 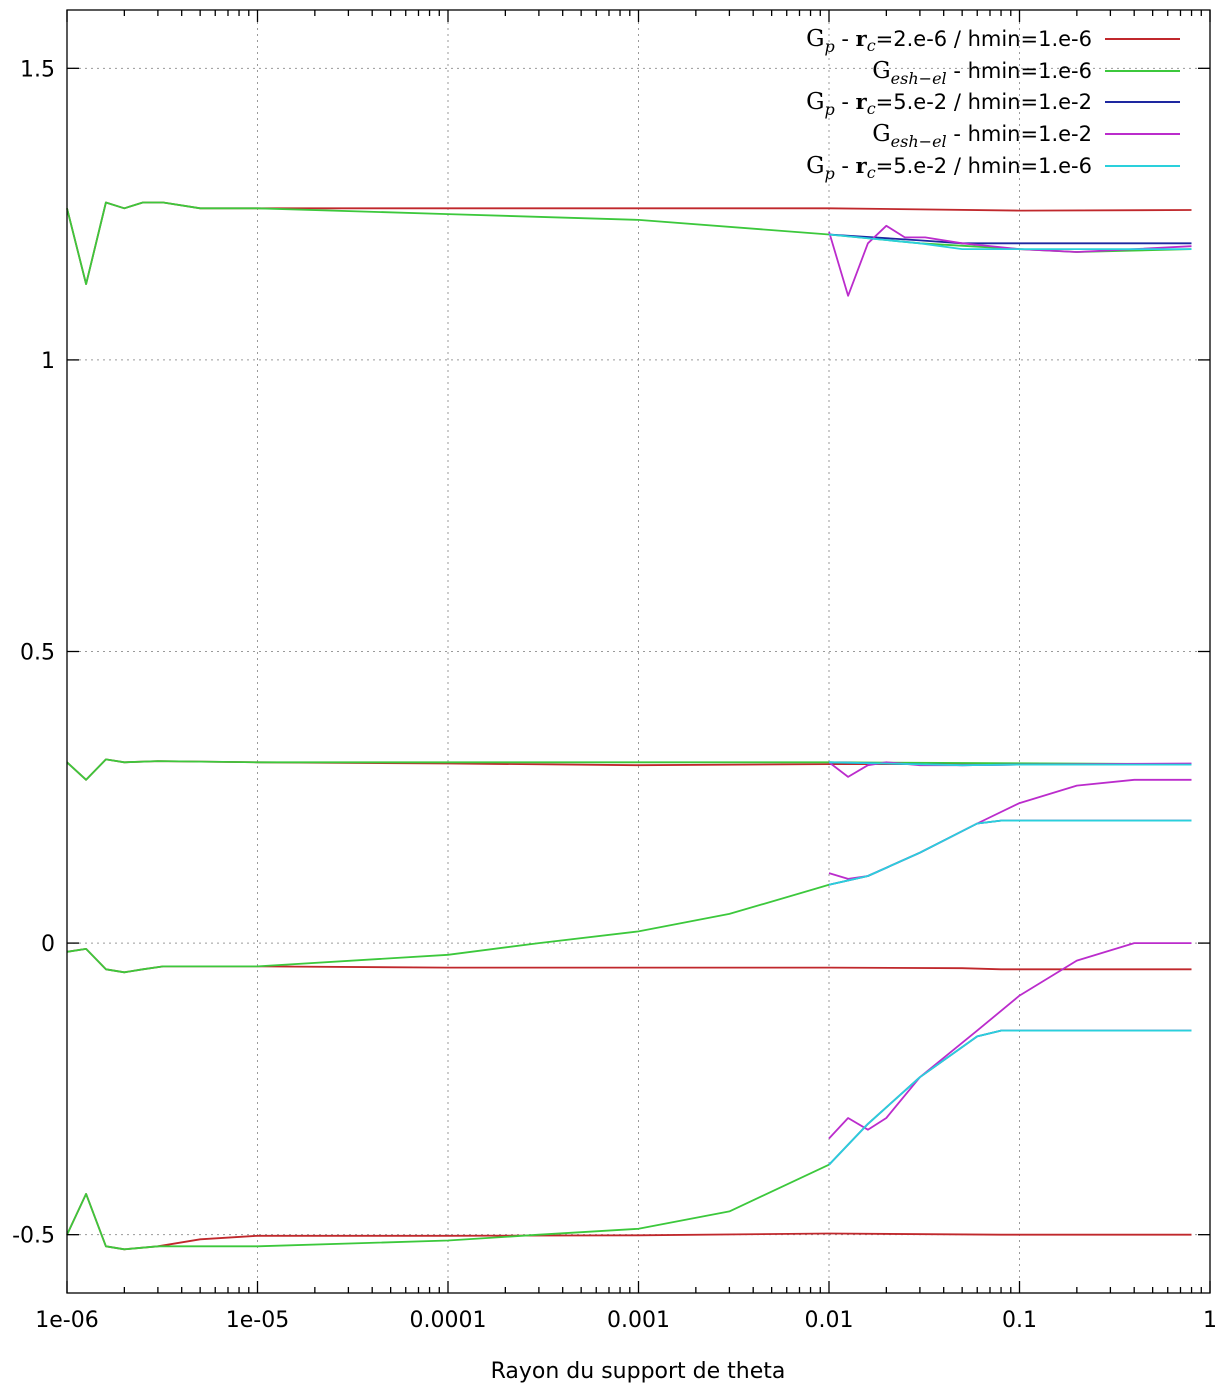 What do you see at coordinates (949, 41) in the screenshot?
I see `legend-label: Gp - rc=2.e-6 / hmin=1.e-6` at bounding box center [949, 41].